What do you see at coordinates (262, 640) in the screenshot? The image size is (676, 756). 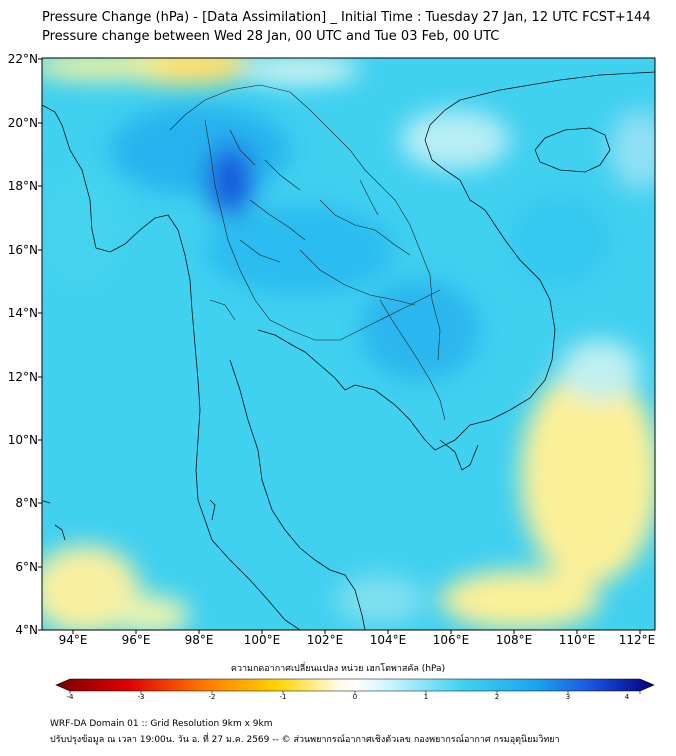 I see `lon-label-100: 100°E` at bounding box center [262, 640].